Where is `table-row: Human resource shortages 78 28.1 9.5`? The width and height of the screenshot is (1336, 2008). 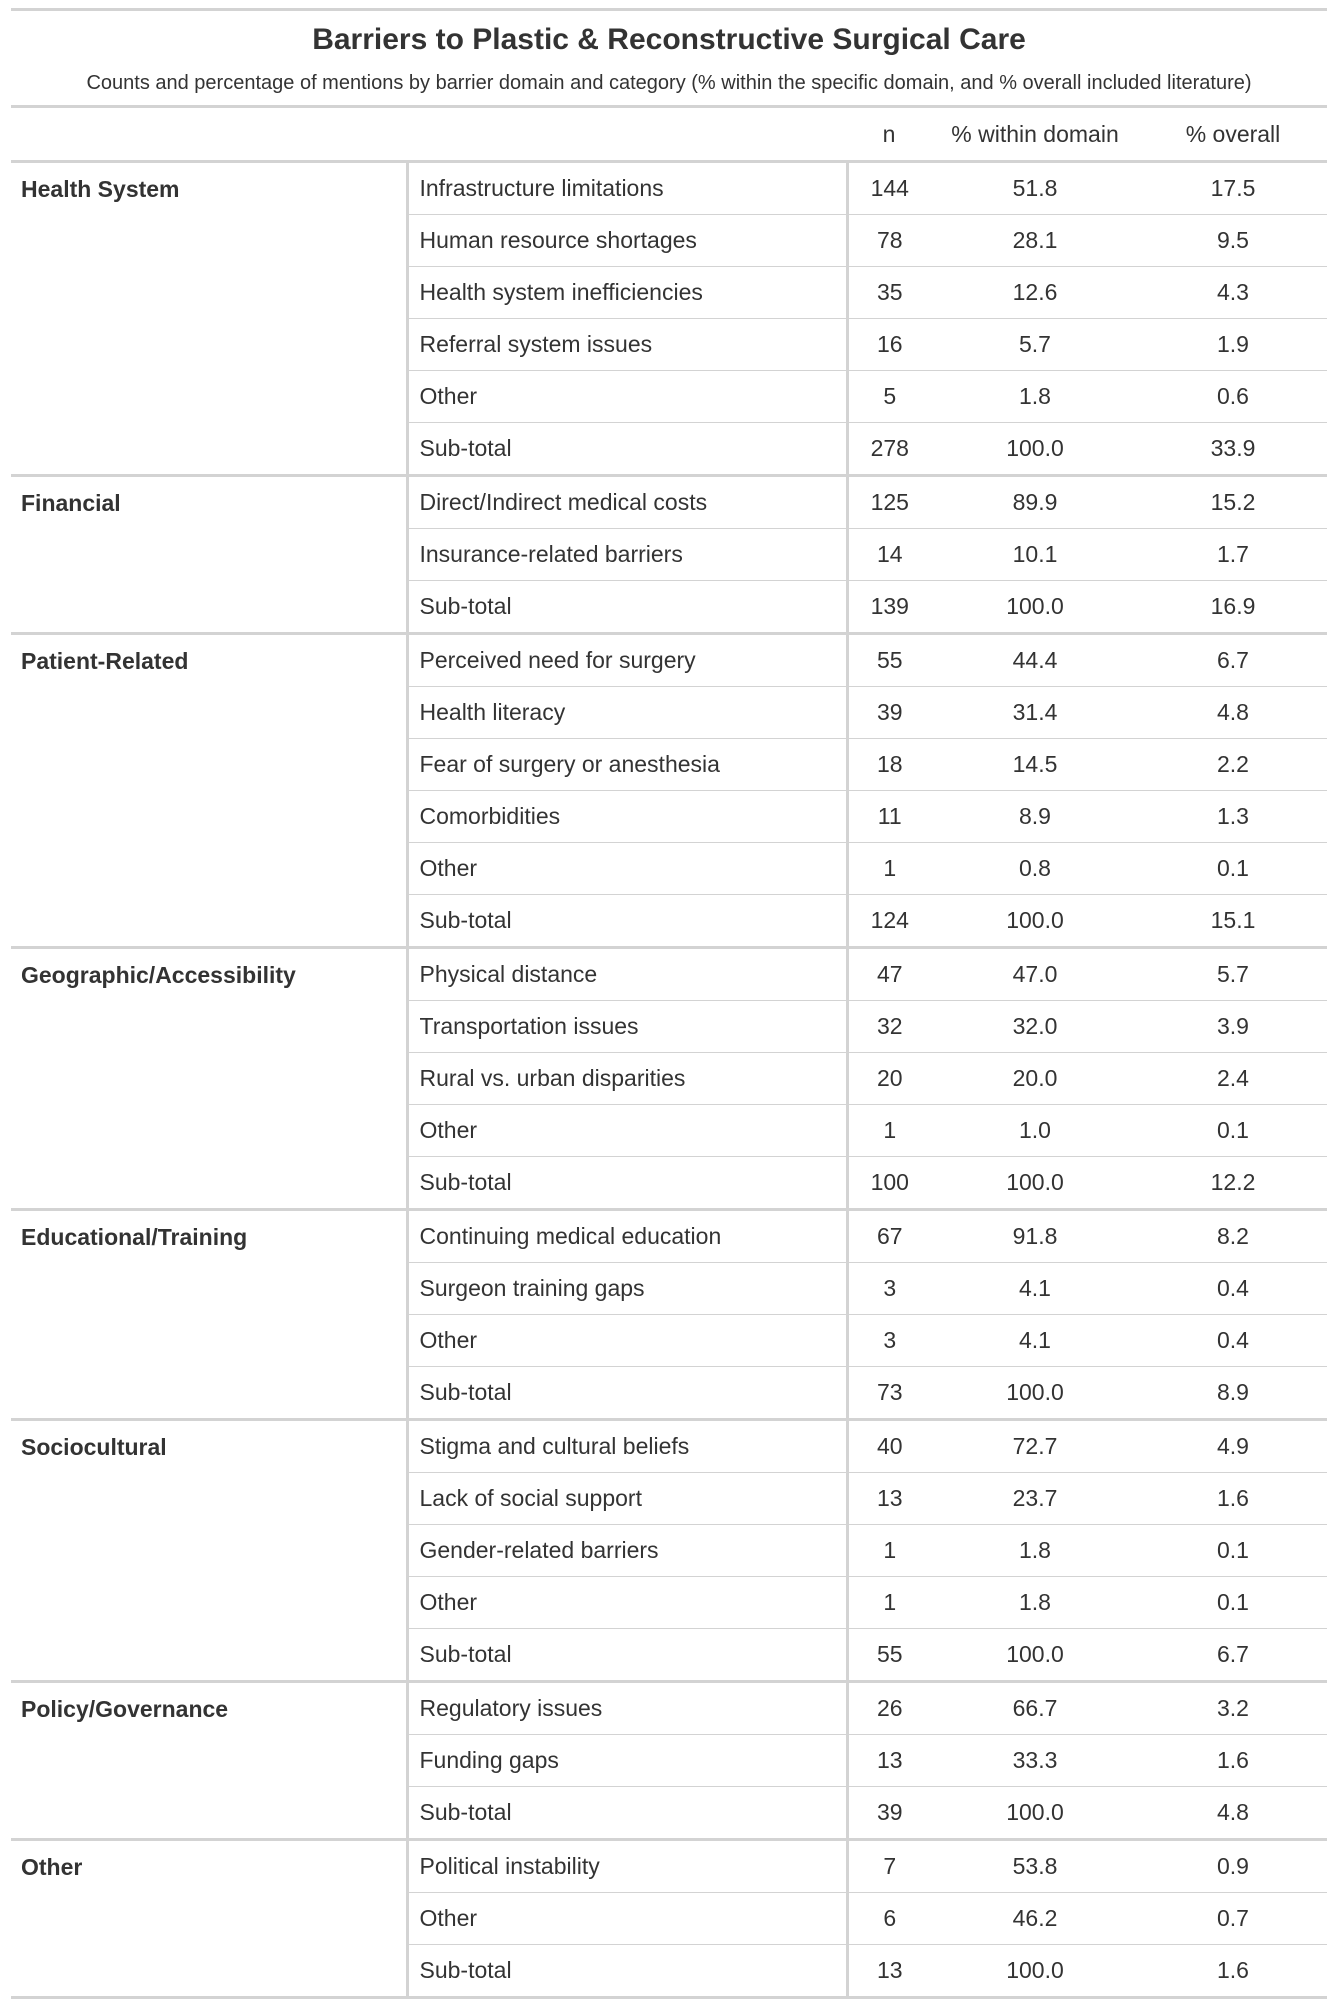
table-row: Human resource shortages 78 28.1 9.5 is located at coordinates (669, 240).